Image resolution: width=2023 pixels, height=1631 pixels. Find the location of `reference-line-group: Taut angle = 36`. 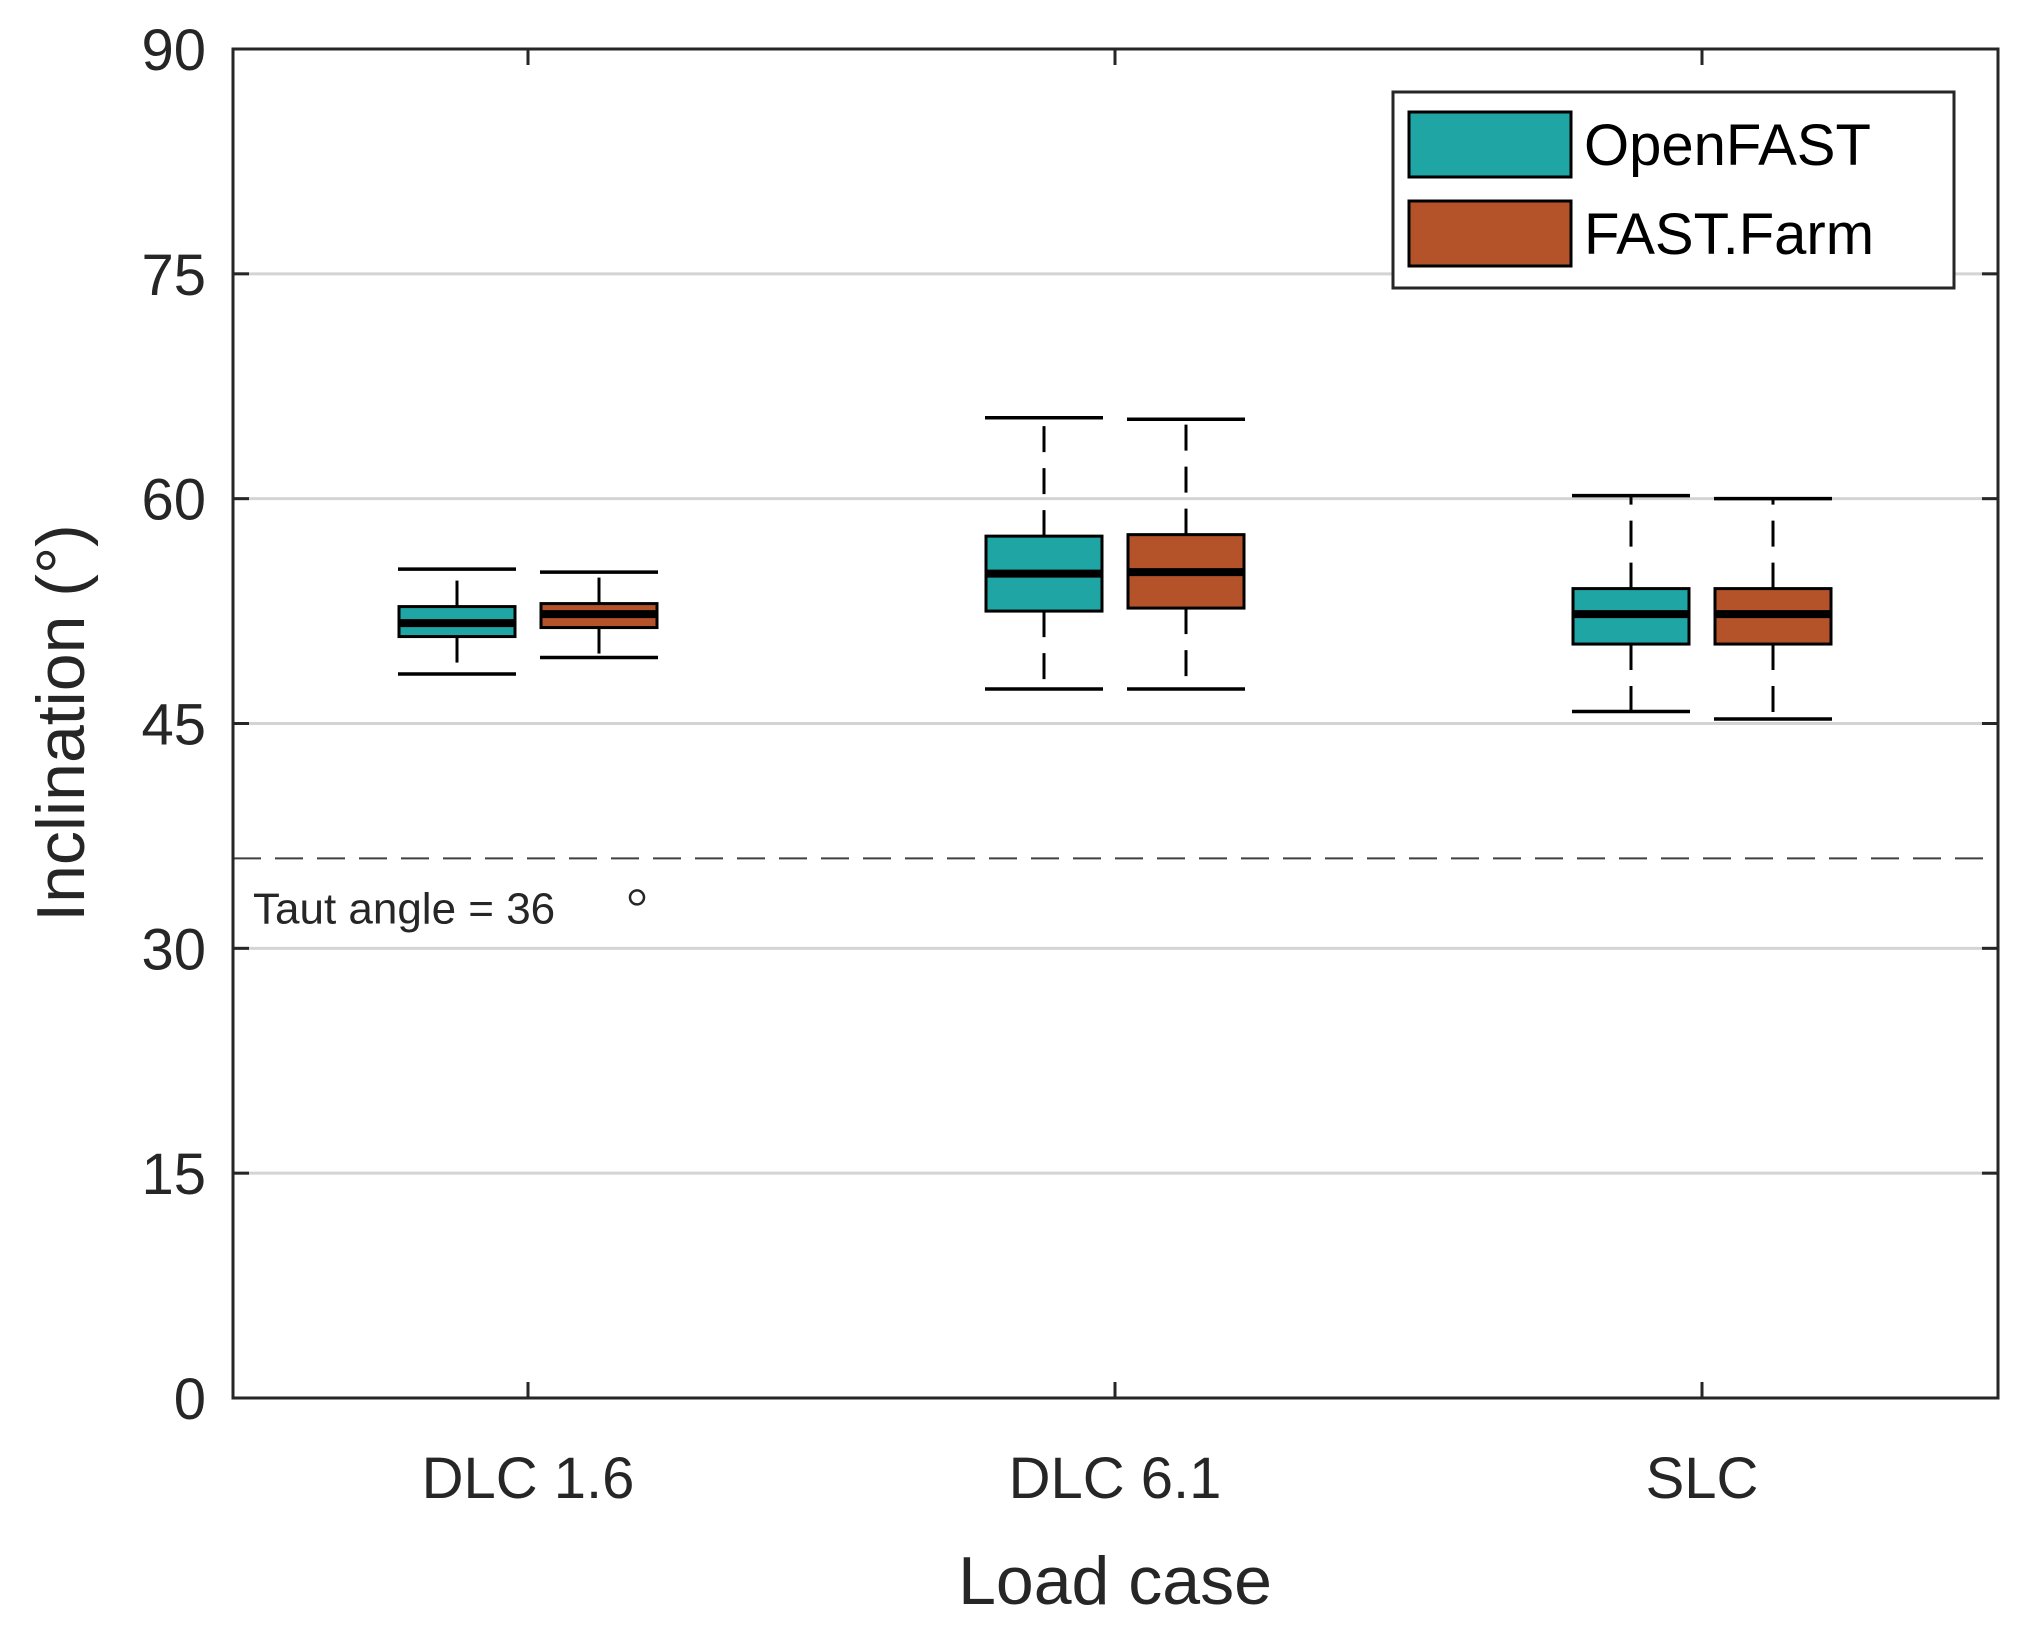

reference-line-group: Taut angle = 36 is located at coordinates (1115, 895).